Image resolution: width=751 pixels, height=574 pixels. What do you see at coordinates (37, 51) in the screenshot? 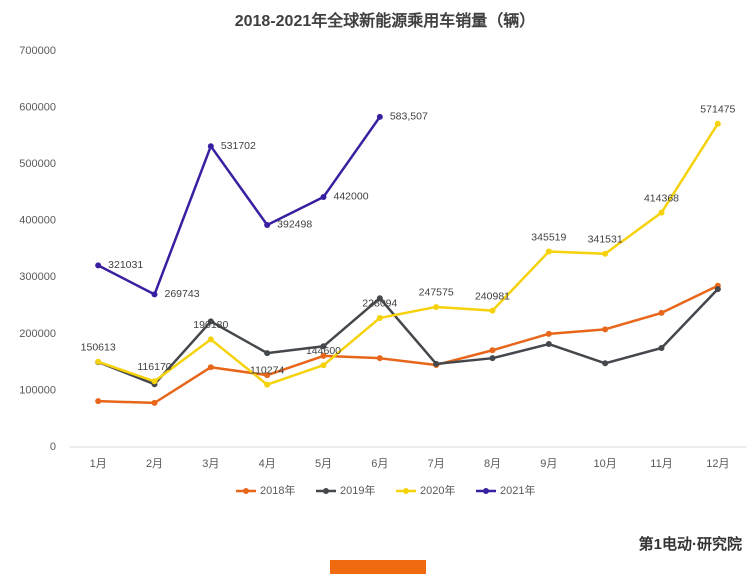
I see `y-tick-label: 700000` at bounding box center [37, 51].